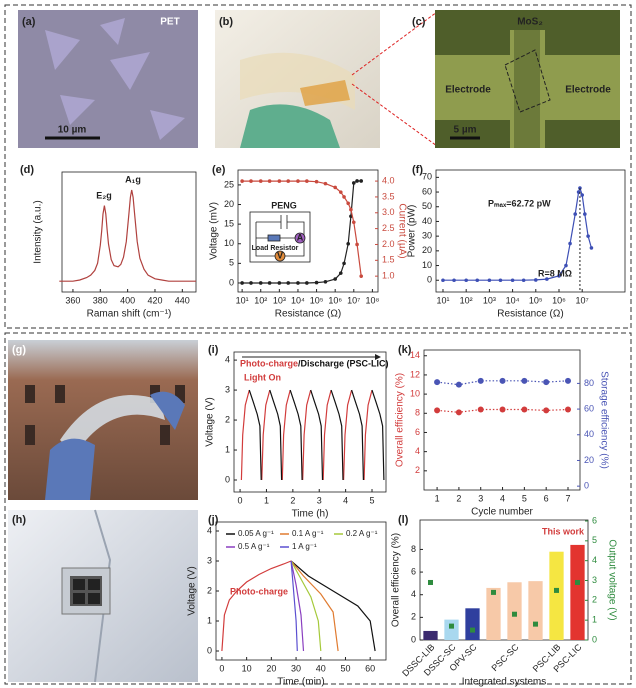 The height and width of the screenshot is (688, 636). Describe the element at coordinates (468, 90) in the screenshot. I see `photo-label: Electrode` at that location.